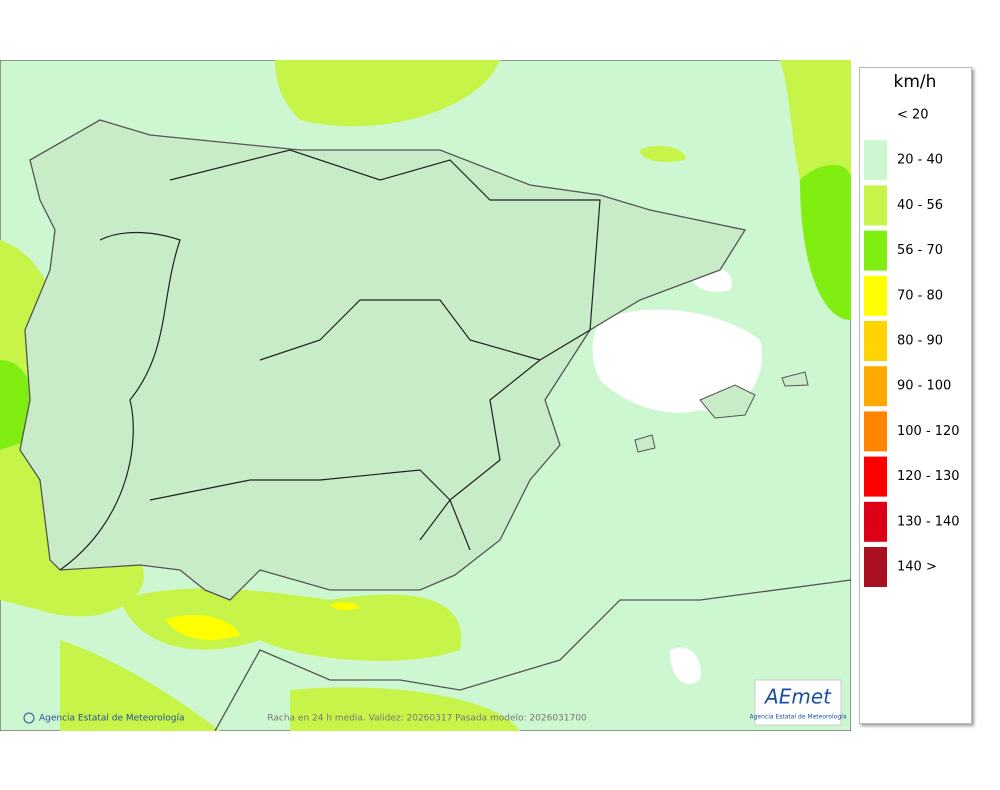  Describe the element at coordinates (721, 412) in the screenshot. I see `islands` at that location.